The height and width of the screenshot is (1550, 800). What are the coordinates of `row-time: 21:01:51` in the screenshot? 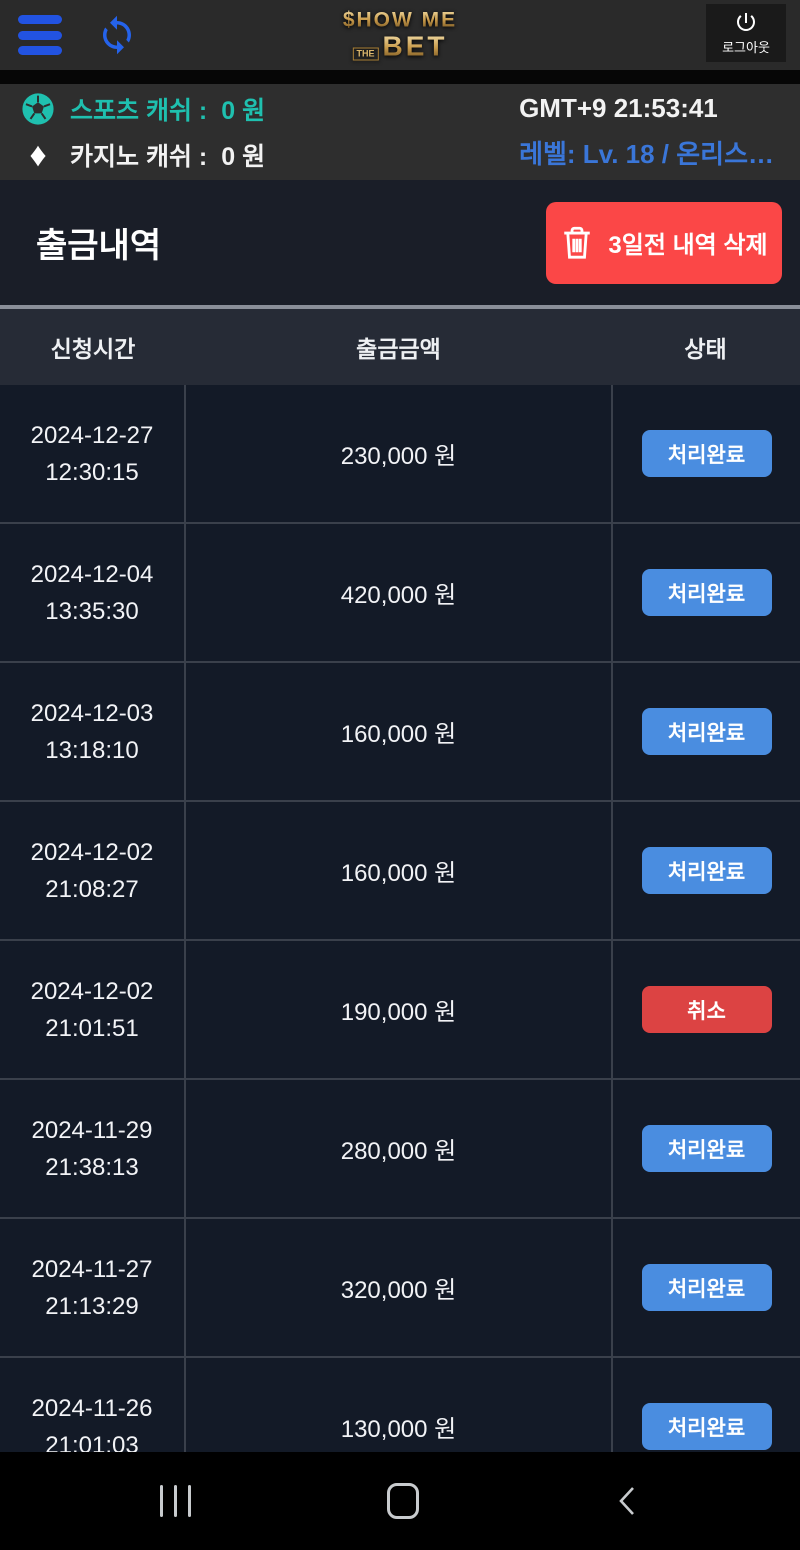 It's located at (92, 1028).